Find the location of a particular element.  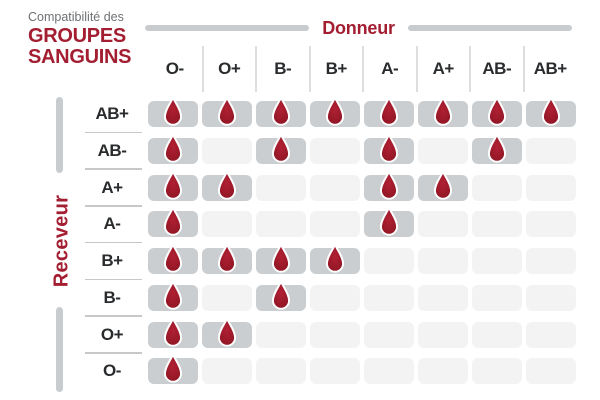

receiver-row-label-O-: O- is located at coordinates (112, 371).